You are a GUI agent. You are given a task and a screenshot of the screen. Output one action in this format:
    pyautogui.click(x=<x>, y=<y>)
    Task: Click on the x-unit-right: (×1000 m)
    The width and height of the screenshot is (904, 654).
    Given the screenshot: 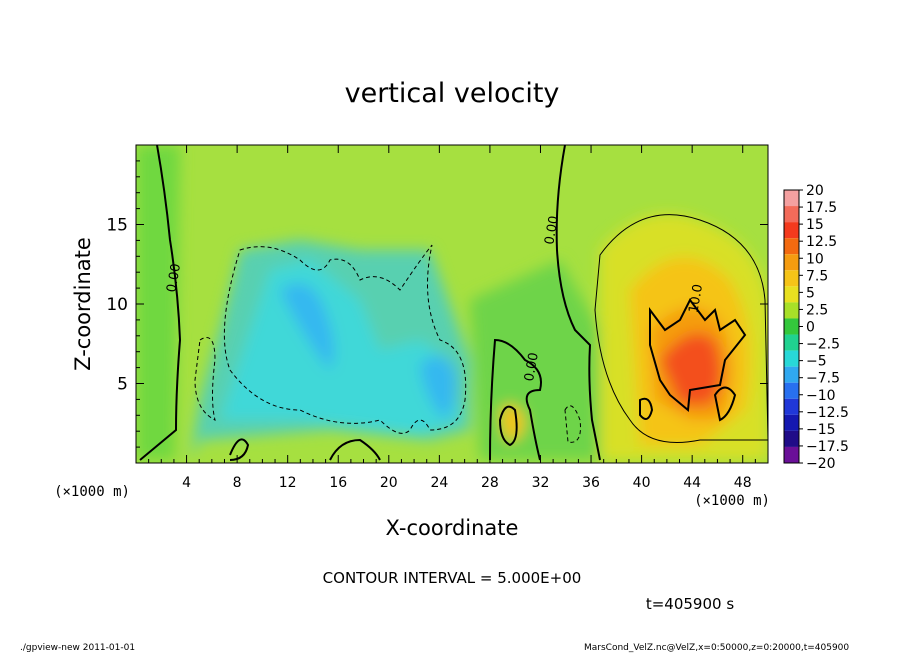 What is the action you would take?
    pyautogui.click(x=732, y=501)
    